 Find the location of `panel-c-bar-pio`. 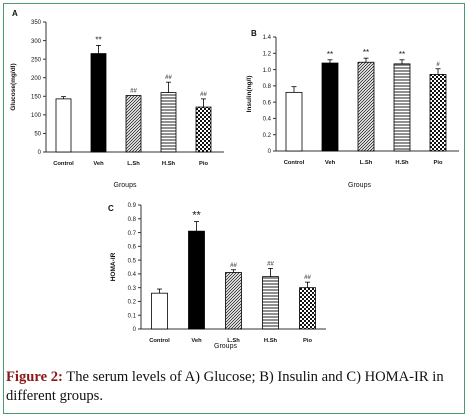

panel-c-bar-pio is located at coordinates (307, 308).